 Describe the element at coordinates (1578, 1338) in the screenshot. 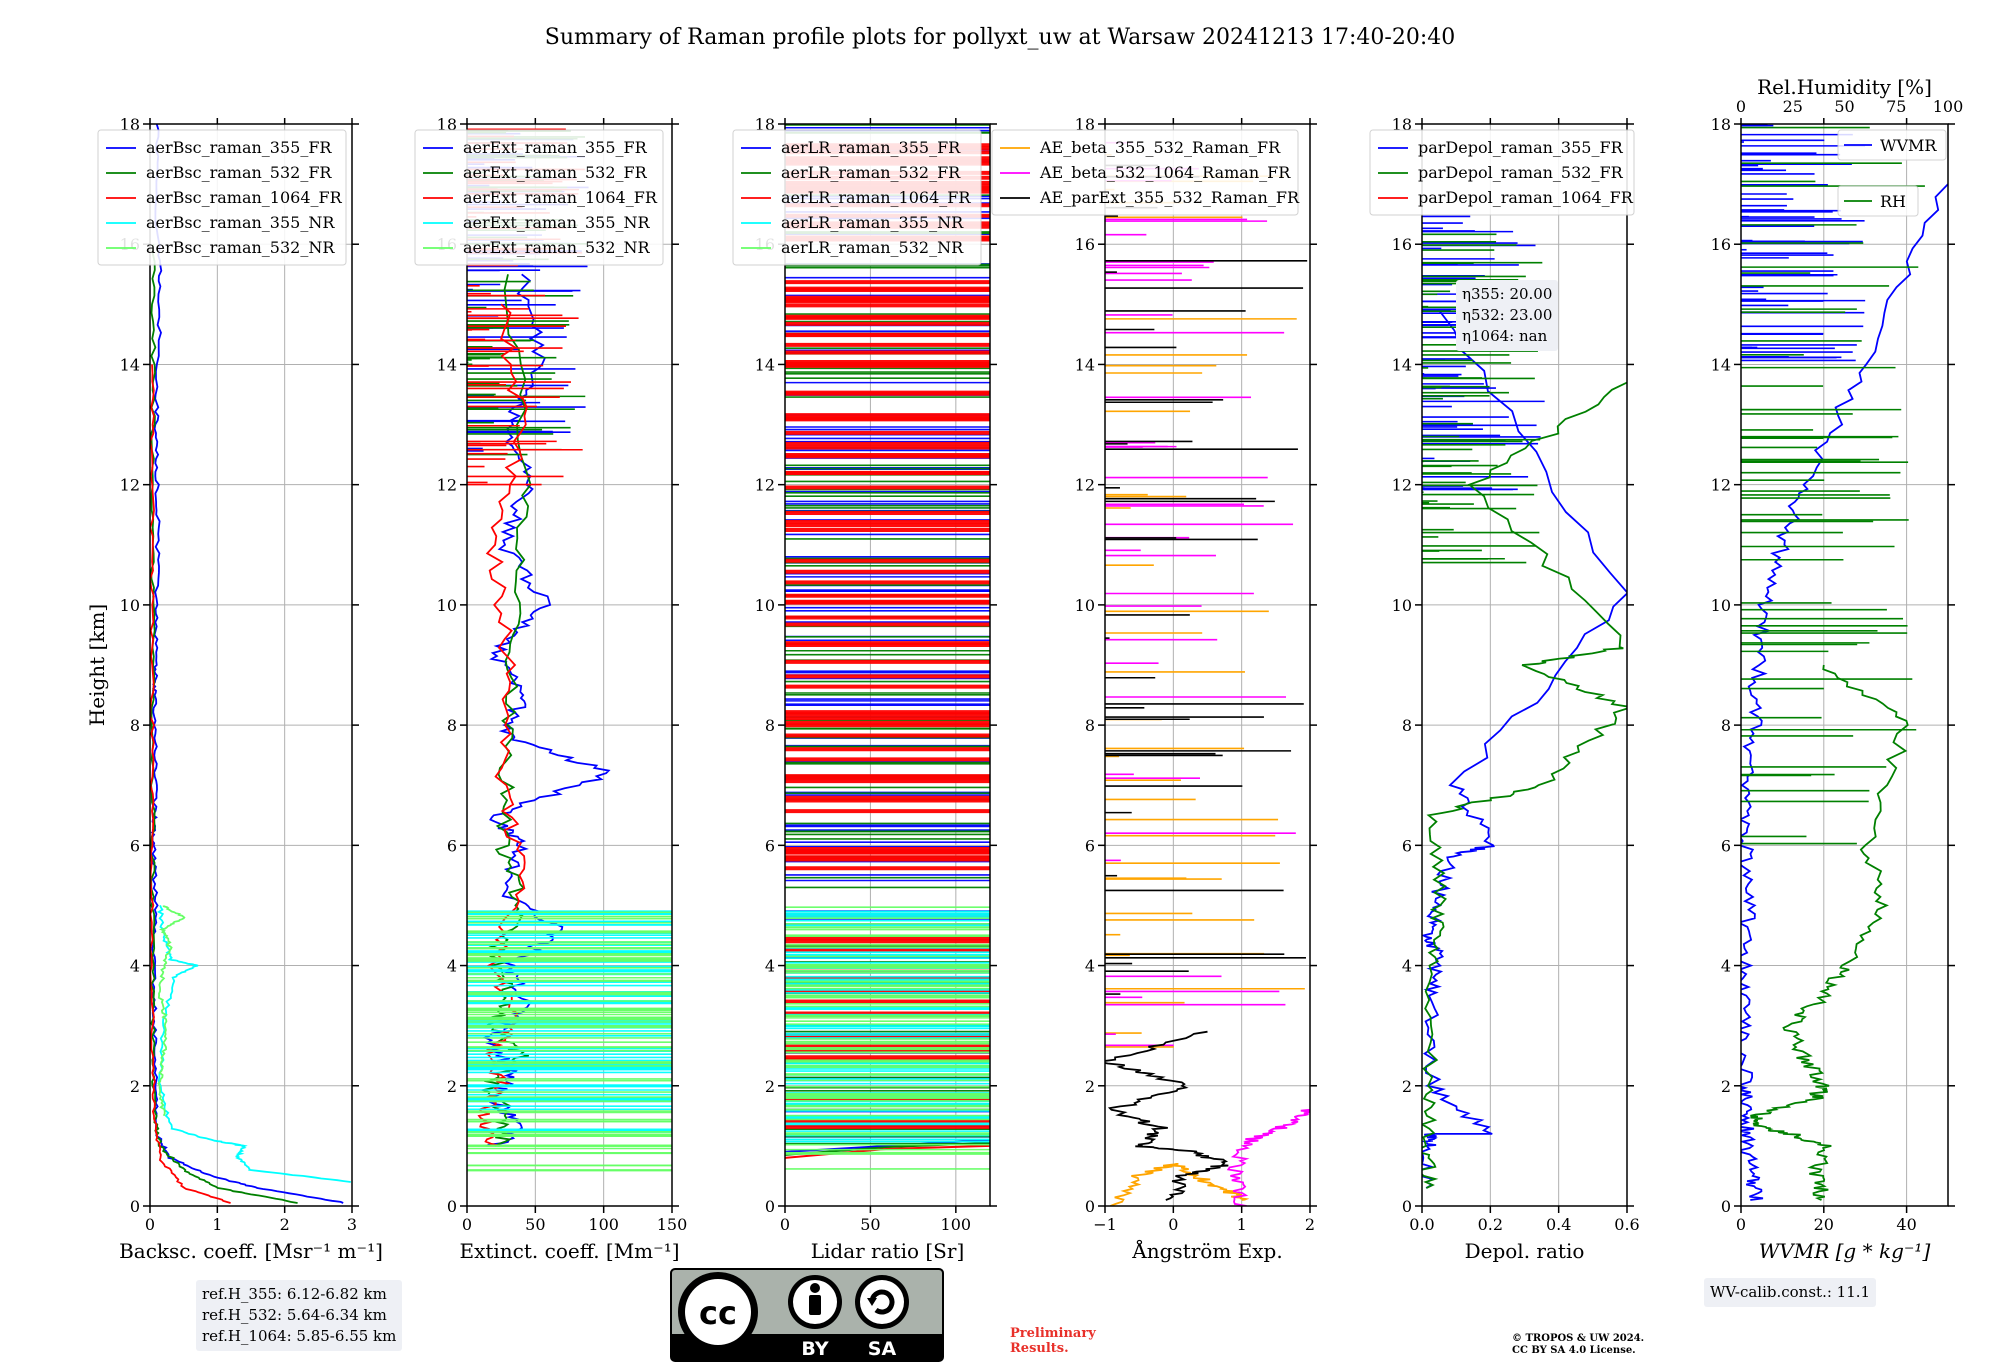

I see `copyright-line1: © TROPOS & UW 2024.` at that location.